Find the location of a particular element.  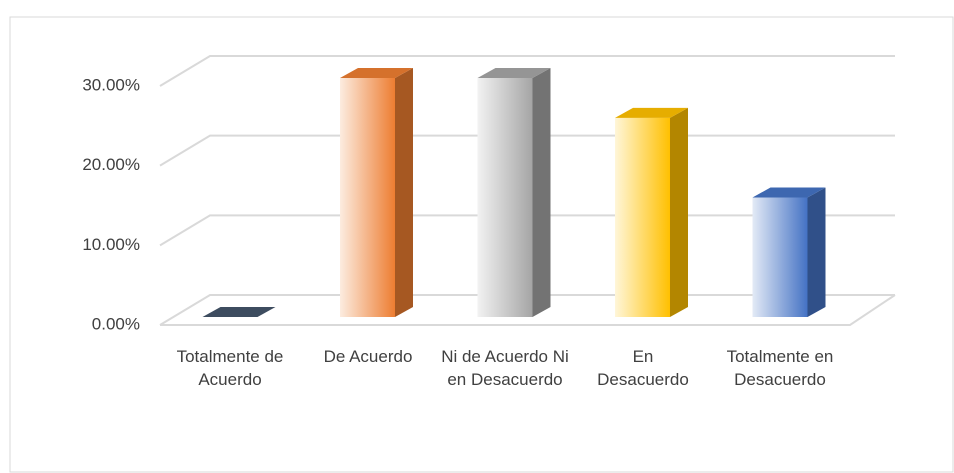

y-tick-label: 0.00% is located at coordinates (116, 323).